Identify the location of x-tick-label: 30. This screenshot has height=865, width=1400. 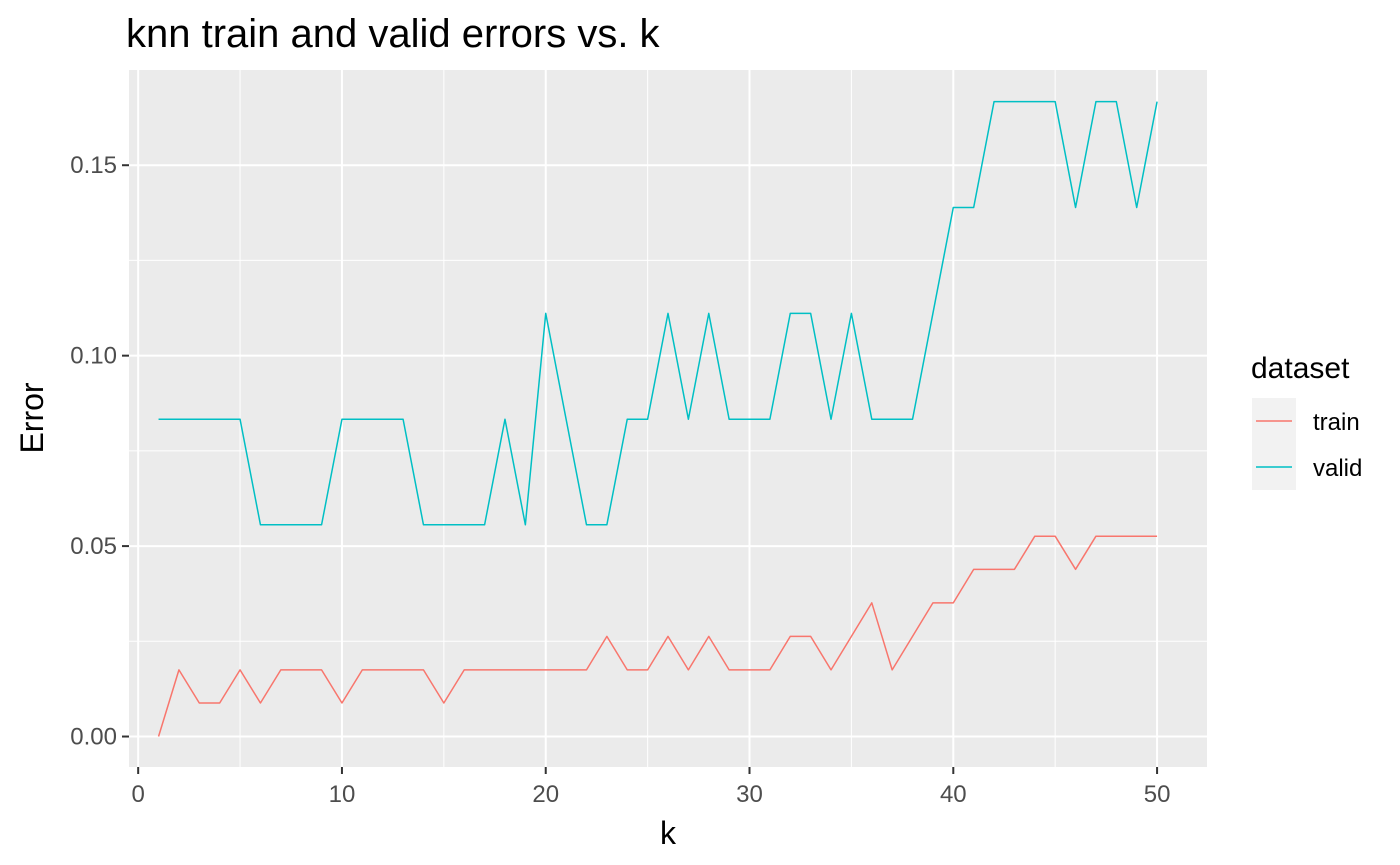
(749, 794).